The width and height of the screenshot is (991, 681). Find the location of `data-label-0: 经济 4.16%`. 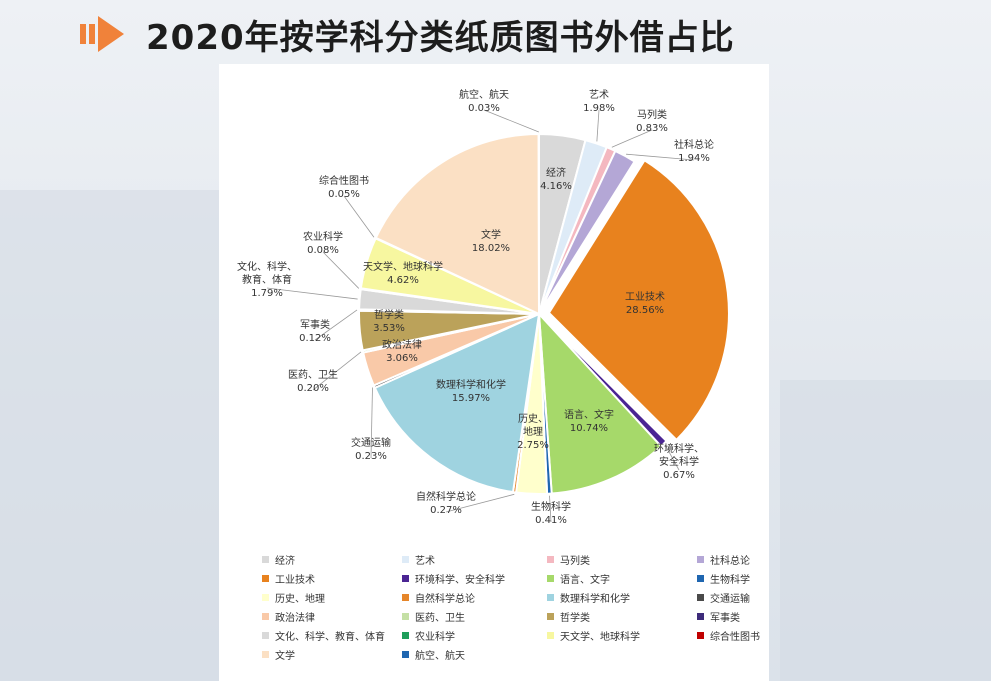

data-label-0: 经济 4.16% is located at coordinates (556, 179).